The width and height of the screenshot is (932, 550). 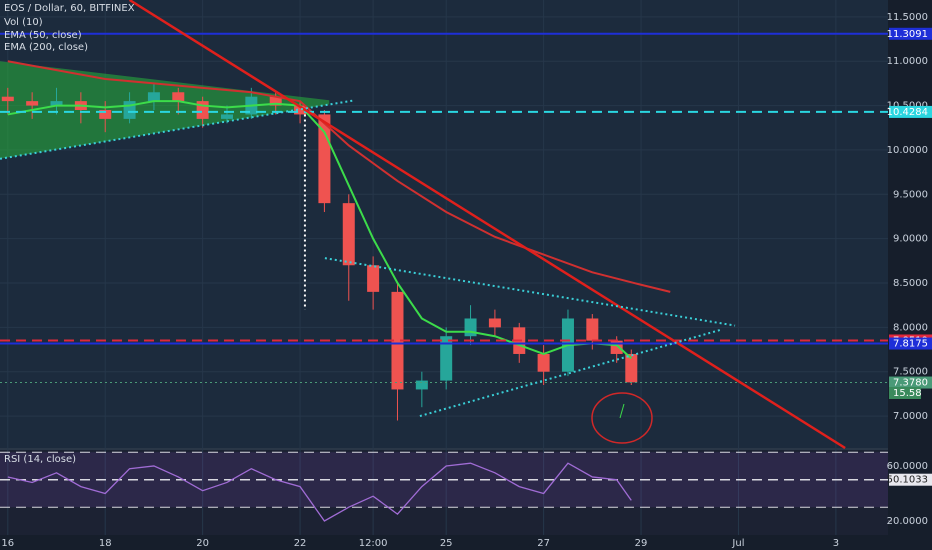 What do you see at coordinates (7, 543) in the screenshot?
I see `x-tick-label: 16` at bounding box center [7, 543].